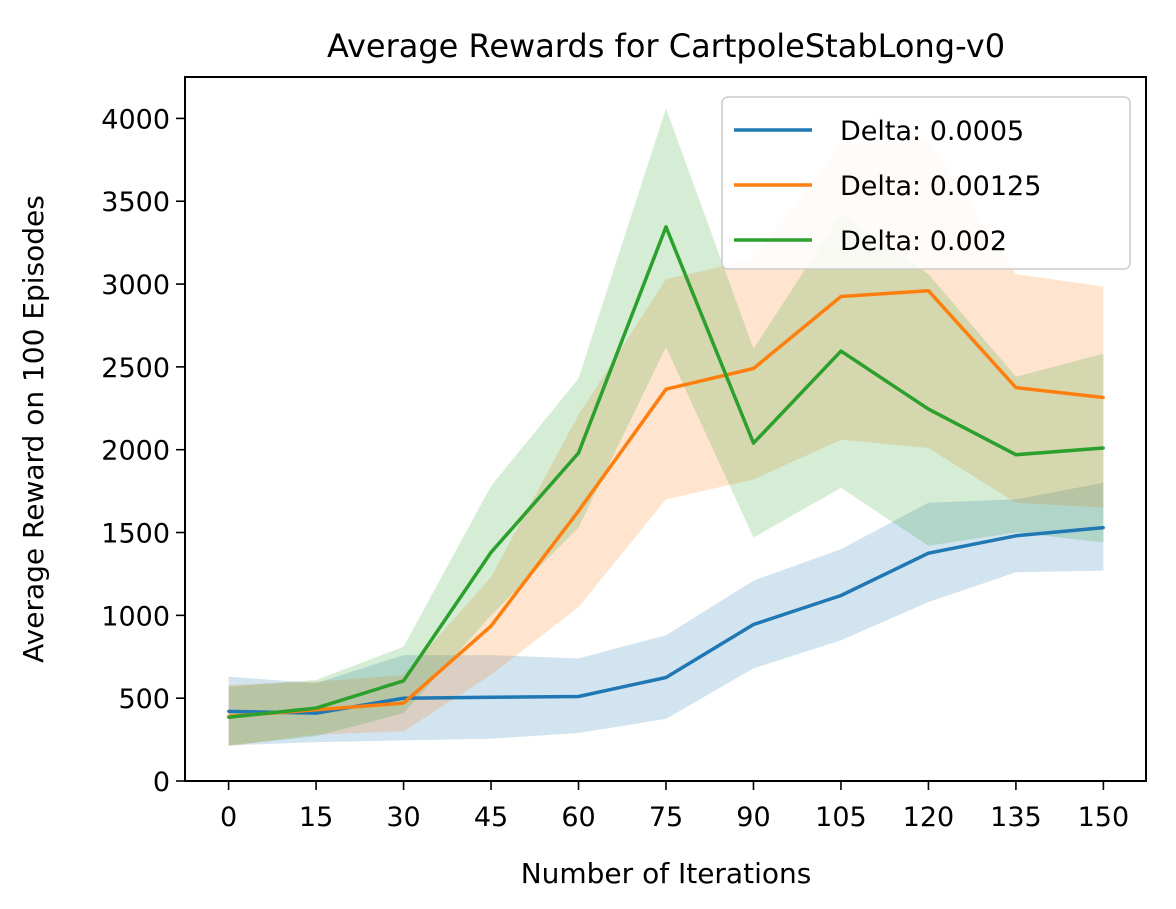 The width and height of the screenshot is (1176, 909). What do you see at coordinates (135, 616) in the screenshot?
I see `y-tick-label: 1000` at bounding box center [135, 616].